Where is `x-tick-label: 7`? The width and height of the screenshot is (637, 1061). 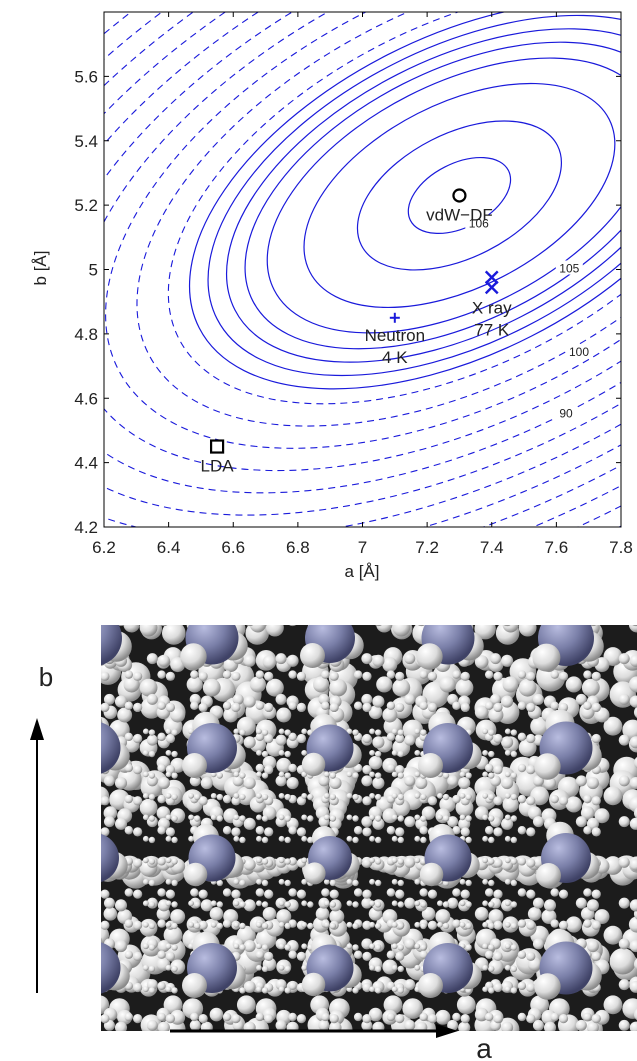 x-tick-label: 7 is located at coordinates (362, 547).